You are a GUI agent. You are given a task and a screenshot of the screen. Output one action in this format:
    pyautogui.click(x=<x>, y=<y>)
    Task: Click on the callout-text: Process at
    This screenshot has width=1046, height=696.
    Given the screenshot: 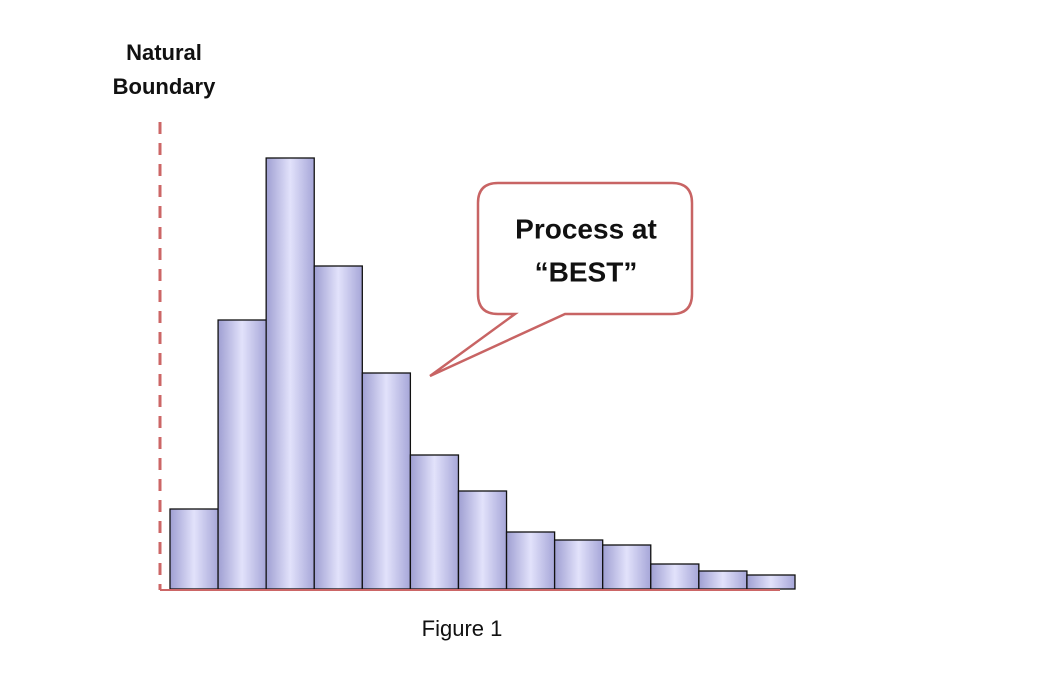 What is the action you would take?
    pyautogui.click(x=586, y=228)
    